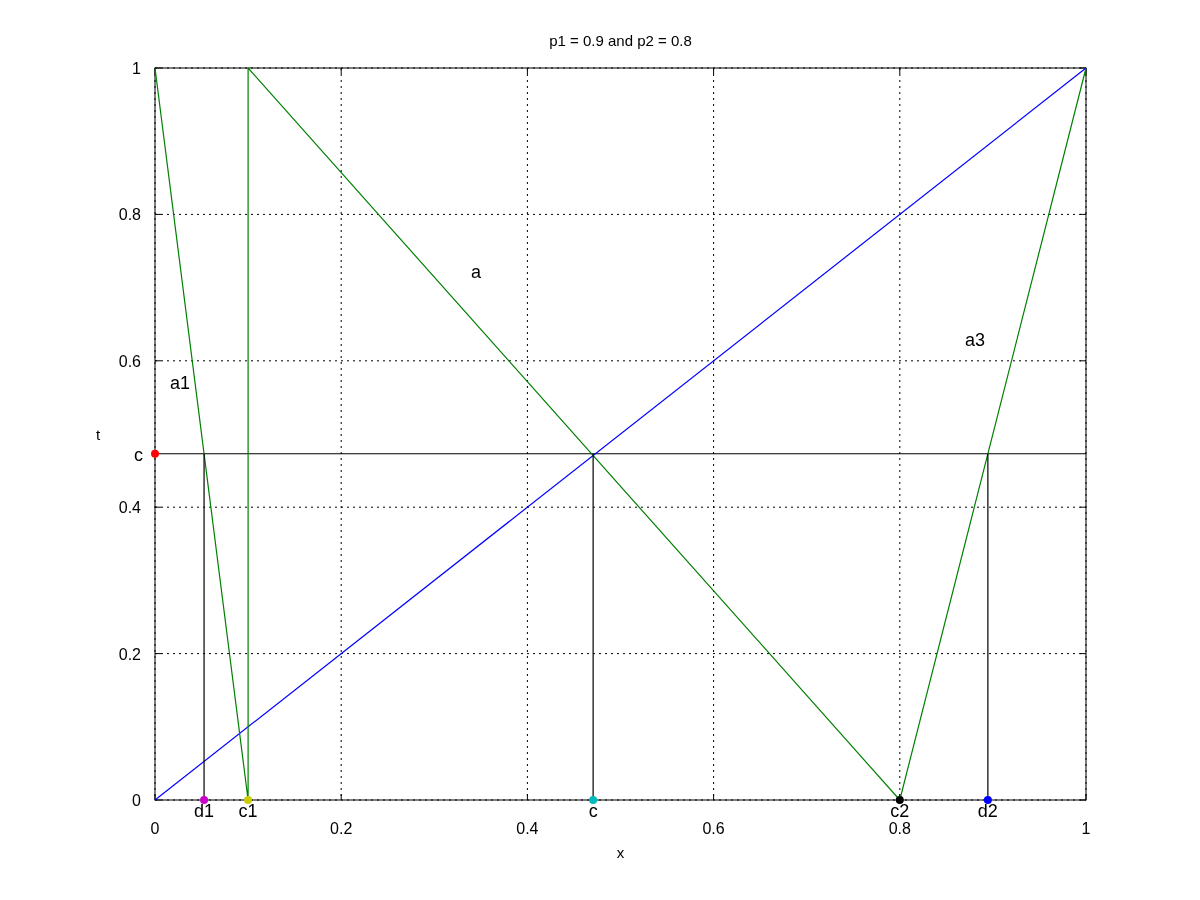  I want to click on x-tick-label: 0.6, so click(713, 828).